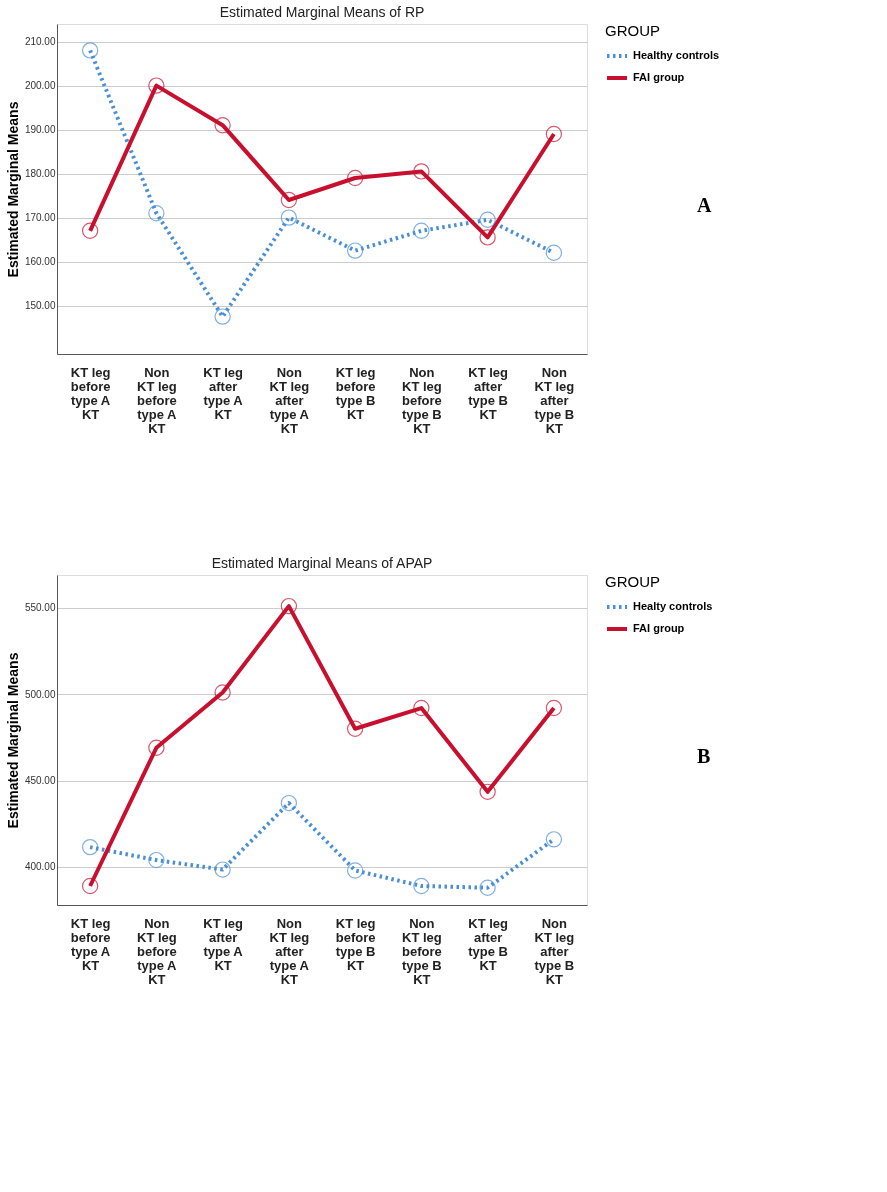 The width and height of the screenshot is (887, 1192). What do you see at coordinates (322, 563) in the screenshot?
I see `chart-title: Estimated Marginal Means of APAP` at bounding box center [322, 563].